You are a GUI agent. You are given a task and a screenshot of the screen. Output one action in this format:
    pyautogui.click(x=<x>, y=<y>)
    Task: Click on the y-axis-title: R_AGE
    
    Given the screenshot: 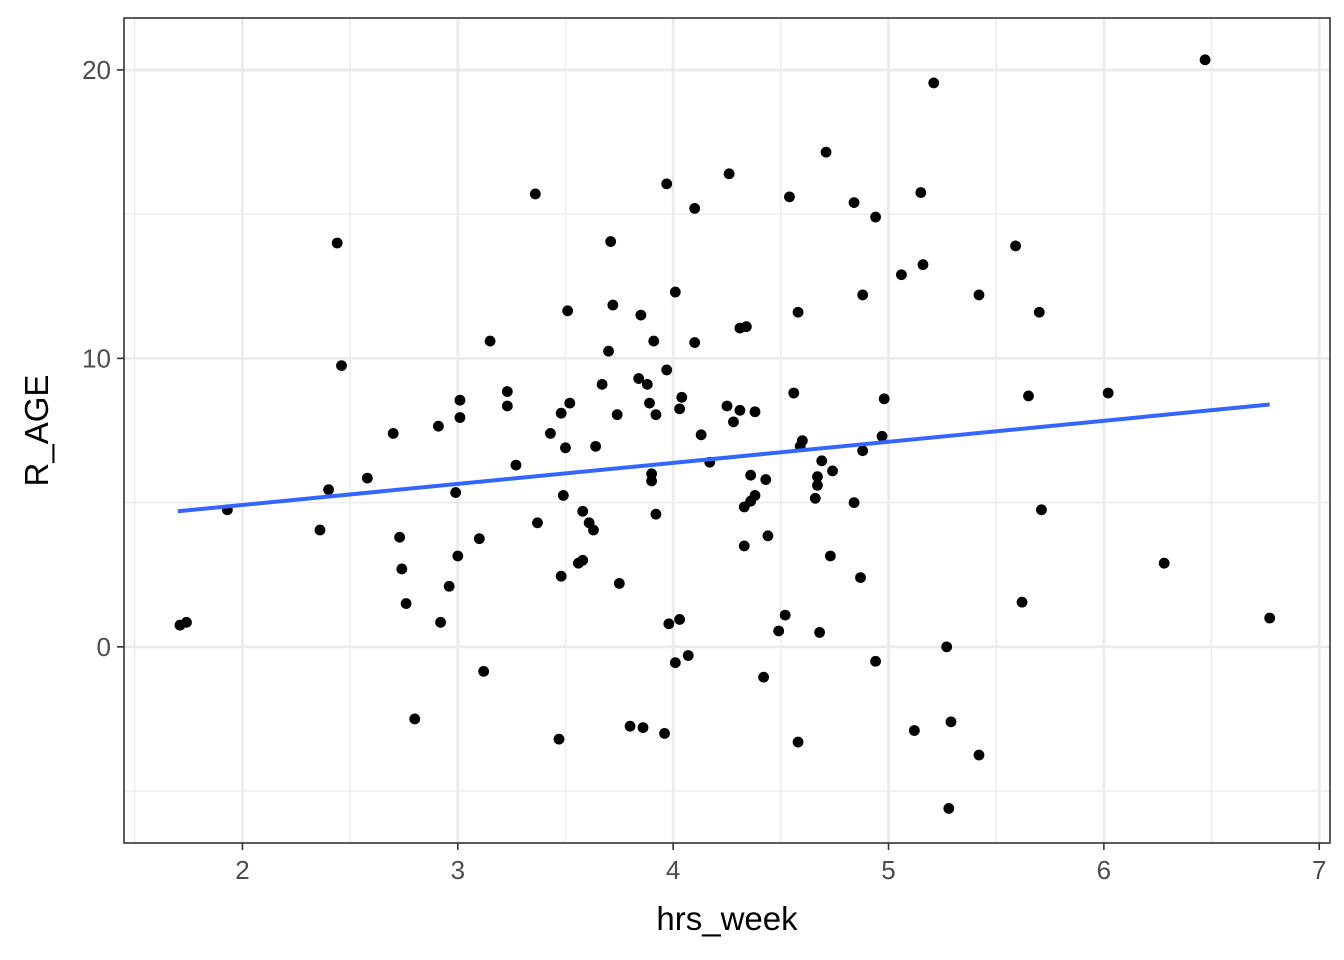 What is the action you would take?
    pyautogui.click(x=36, y=431)
    